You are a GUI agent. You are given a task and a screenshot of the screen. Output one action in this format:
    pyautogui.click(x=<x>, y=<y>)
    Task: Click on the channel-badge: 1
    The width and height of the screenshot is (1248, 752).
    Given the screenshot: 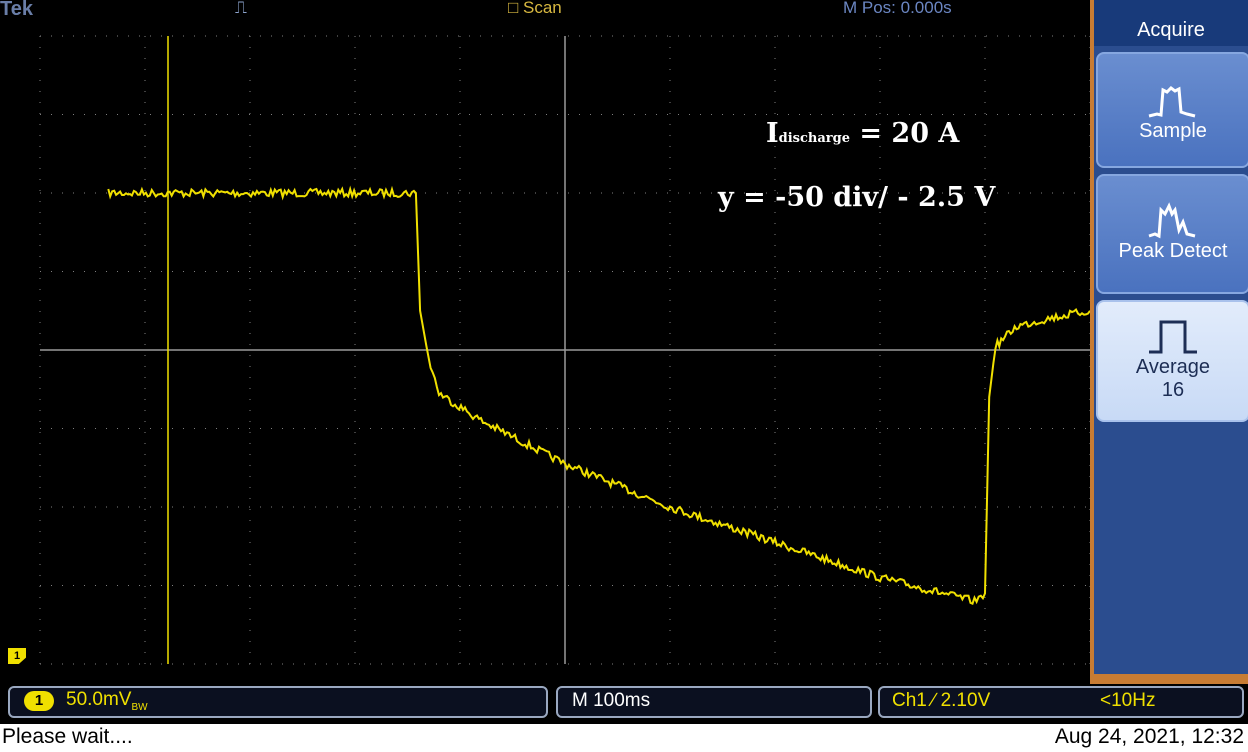 What is the action you would take?
    pyautogui.click(x=39, y=701)
    